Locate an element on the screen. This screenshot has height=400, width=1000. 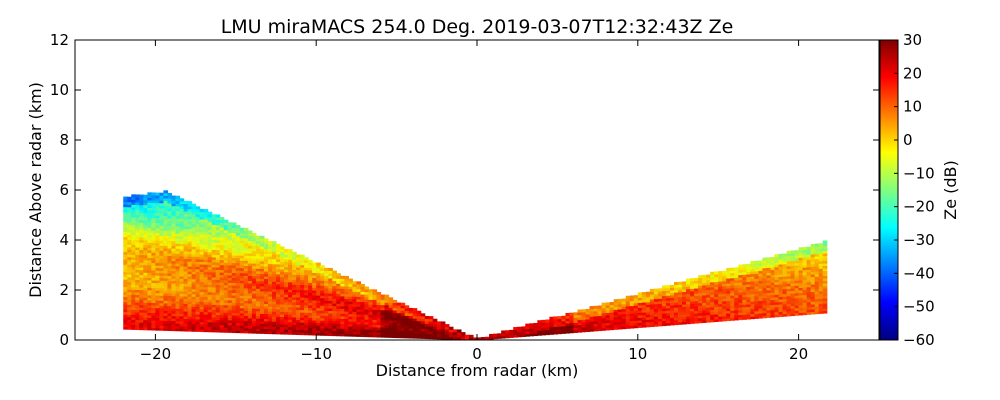
colorbar-ticks: 30 20 10 0 −10 −20 −30 −40 −50 −60 is located at coordinates (914, 190).